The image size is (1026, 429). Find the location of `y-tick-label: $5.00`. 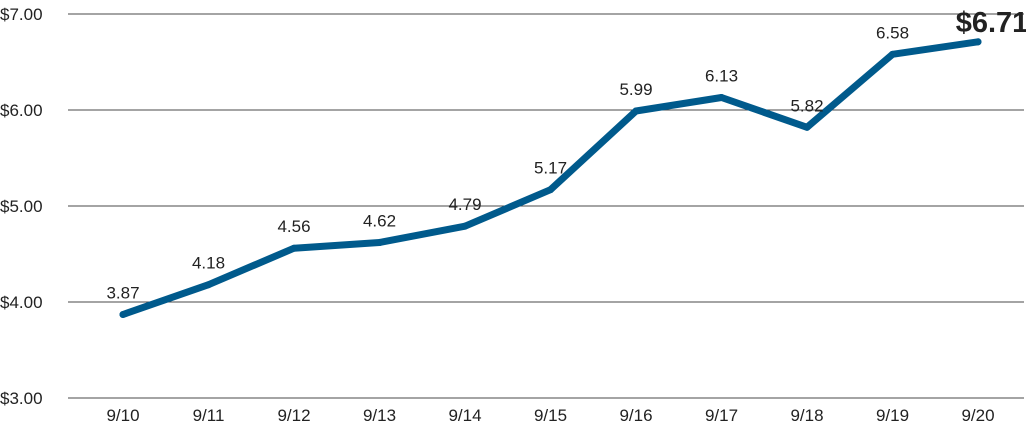

y-tick-label: $5.00 is located at coordinates (21, 206).